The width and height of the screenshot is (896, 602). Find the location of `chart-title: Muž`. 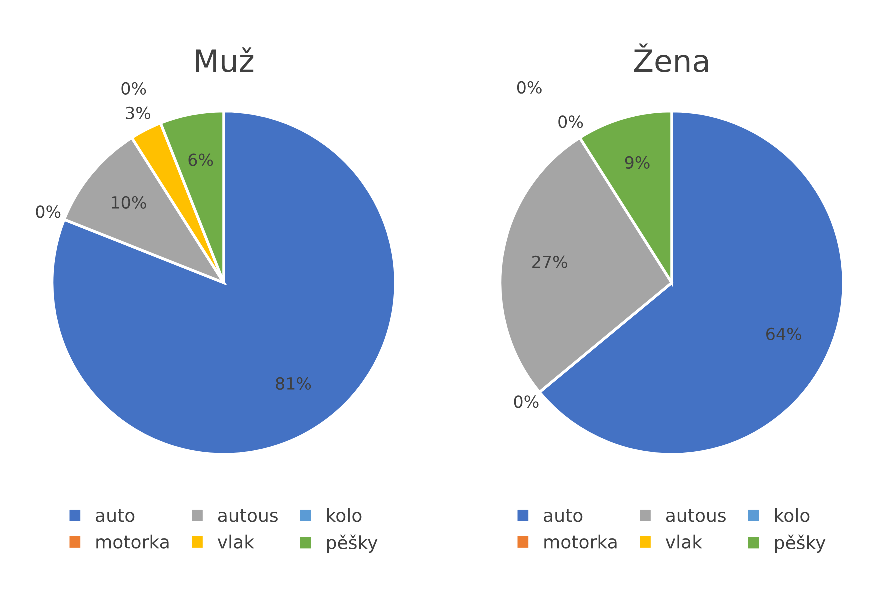

chart-title: Muž is located at coordinates (225, 60).